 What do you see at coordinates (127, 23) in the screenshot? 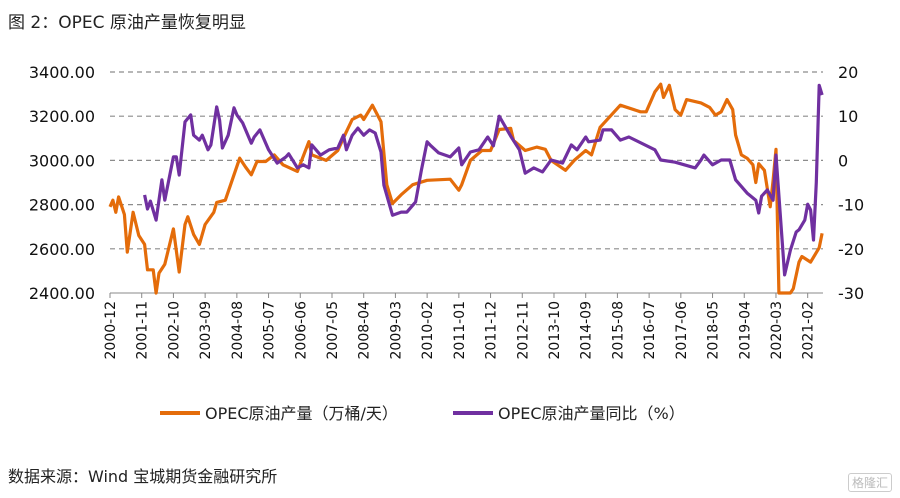
I see `figure-title: 图 2：OPEC 原油产量恢复明显` at bounding box center [127, 23].